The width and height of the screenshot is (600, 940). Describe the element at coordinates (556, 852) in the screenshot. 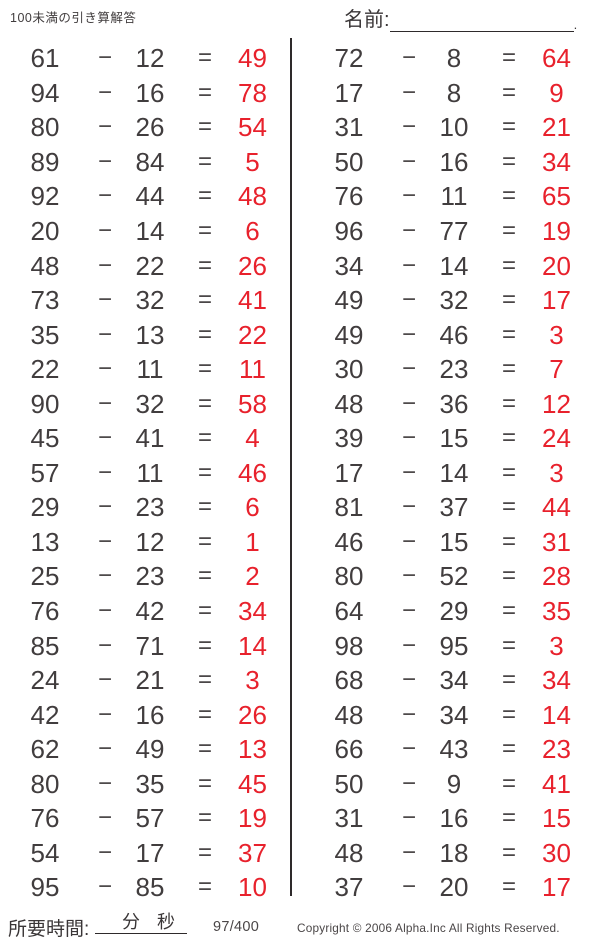

I see `answer: 30` at that location.